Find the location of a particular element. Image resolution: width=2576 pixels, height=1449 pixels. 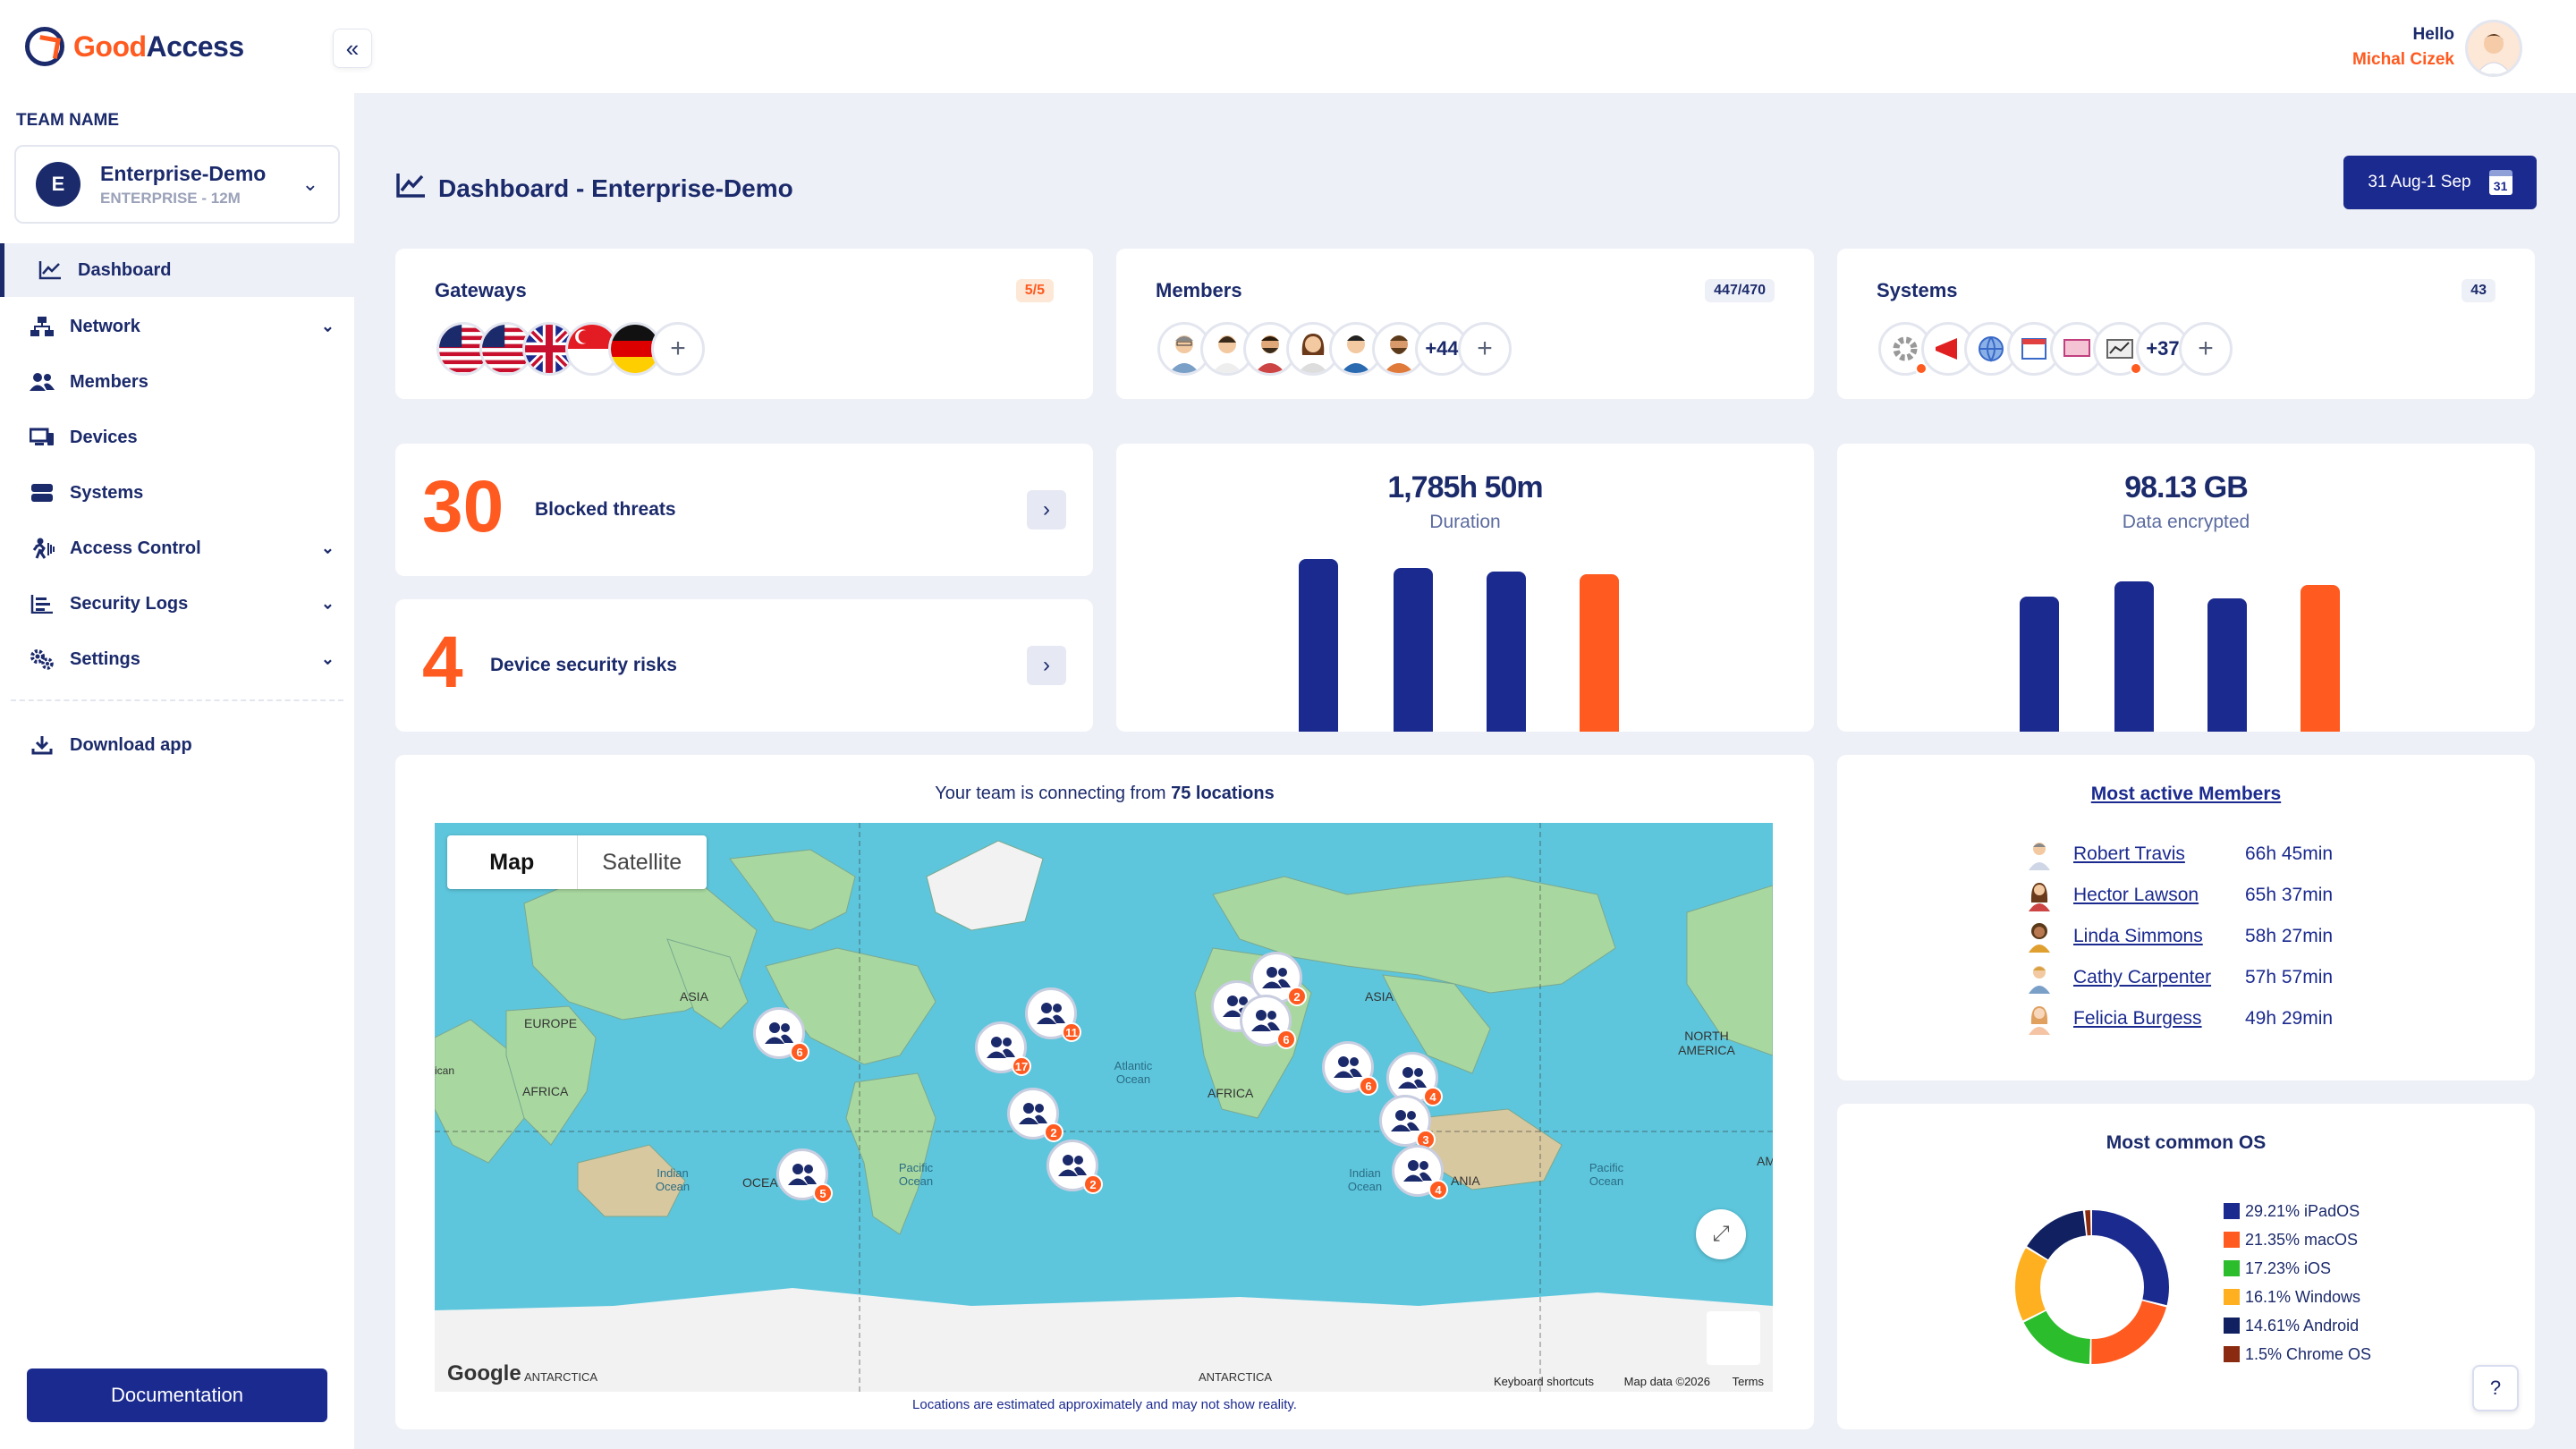

member-name: Linda Simmons is located at coordinates (2138, 936).